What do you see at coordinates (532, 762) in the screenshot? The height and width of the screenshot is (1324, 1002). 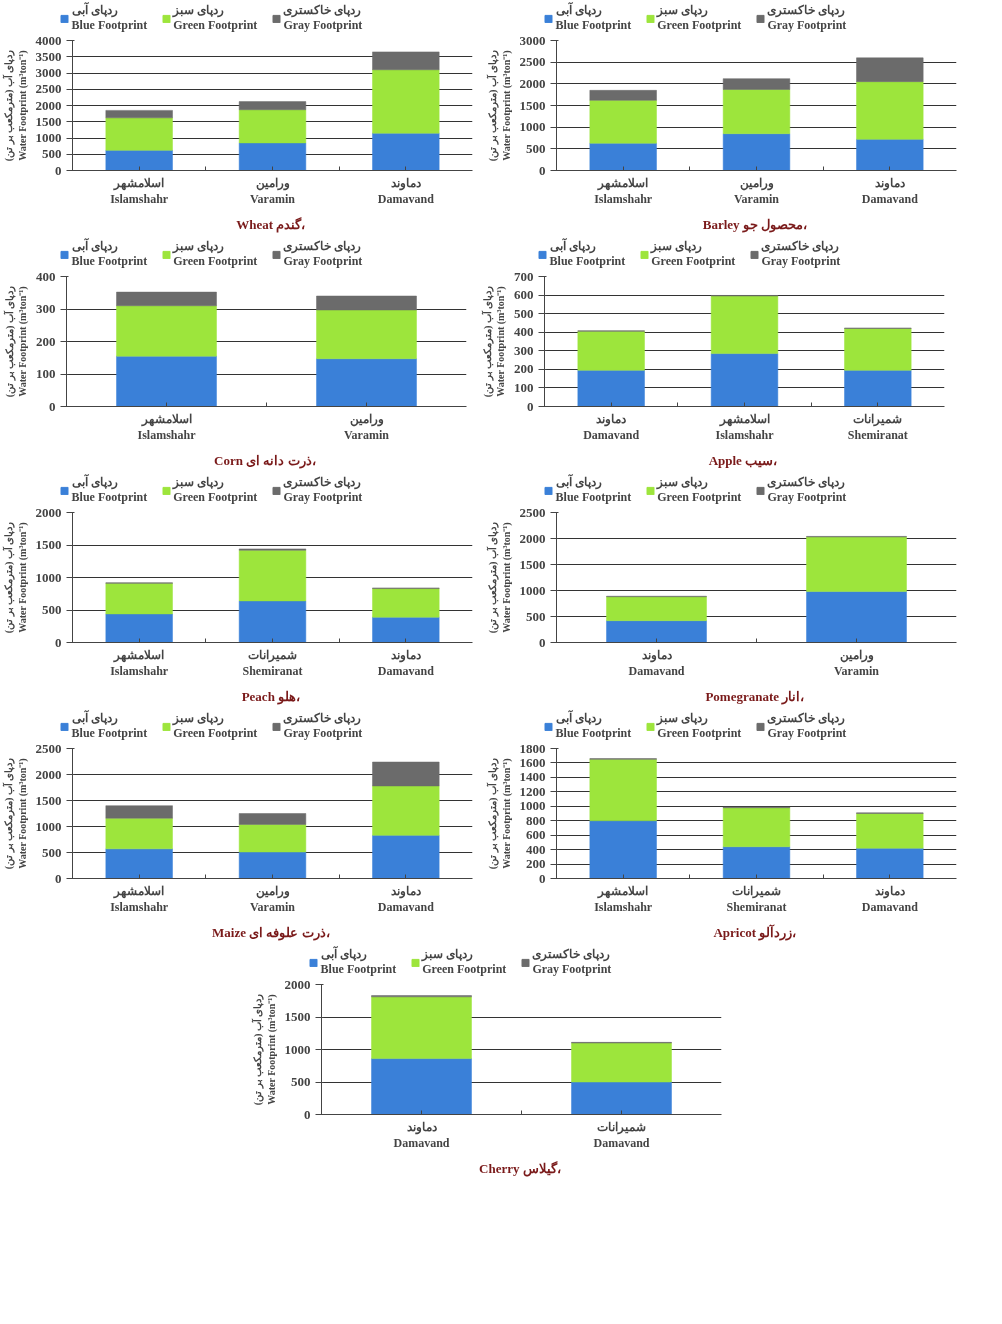 I see `y-tick-label: 1600` at bounding box center [532, 762].